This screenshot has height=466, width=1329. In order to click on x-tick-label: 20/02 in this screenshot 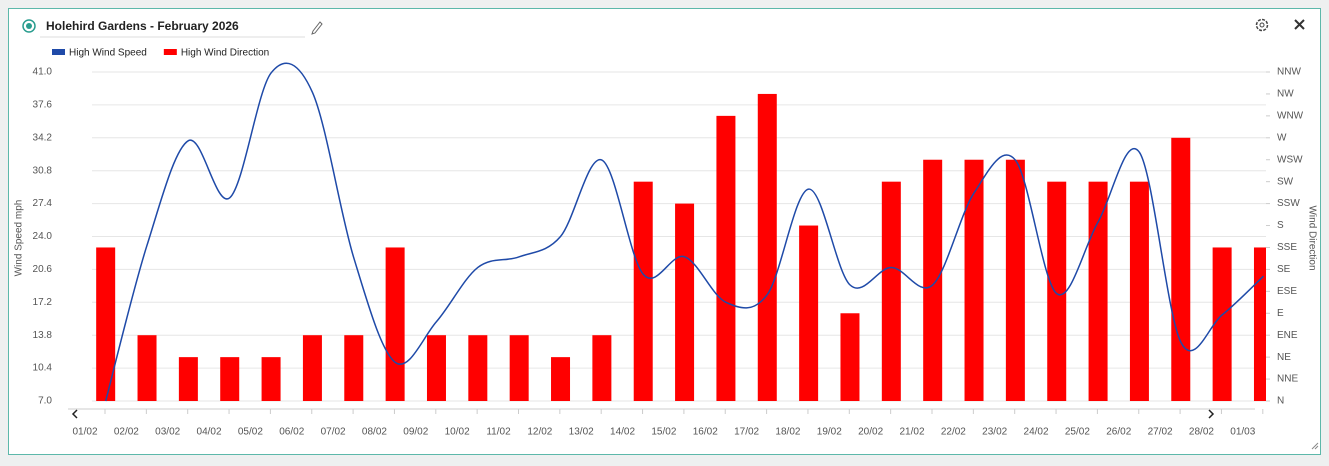, I will do `click(870, 432)`.